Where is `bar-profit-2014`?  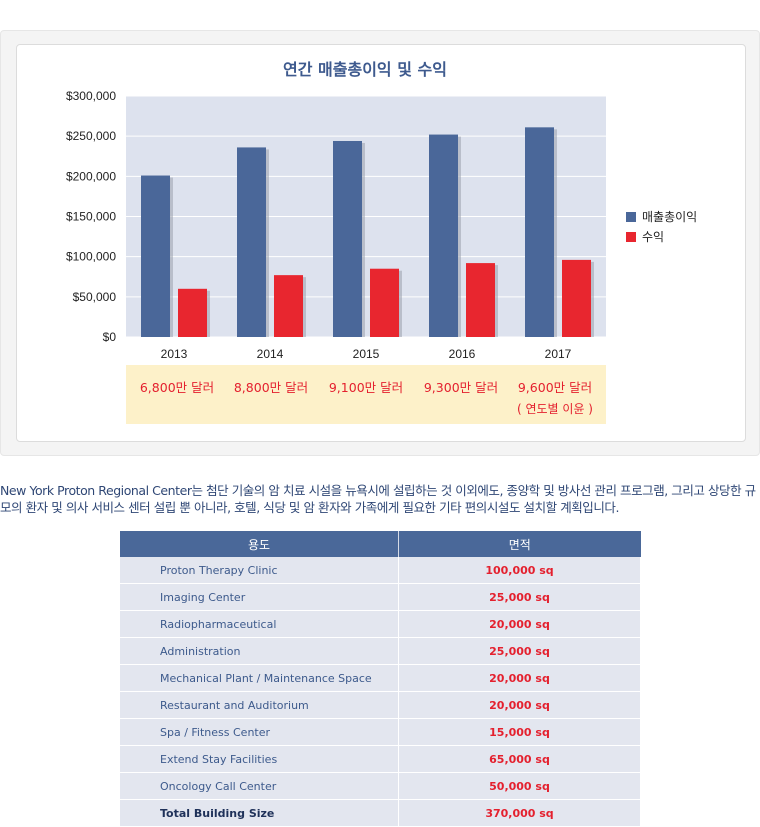 bar-profit-2014 is located at coordinates (288, 306).